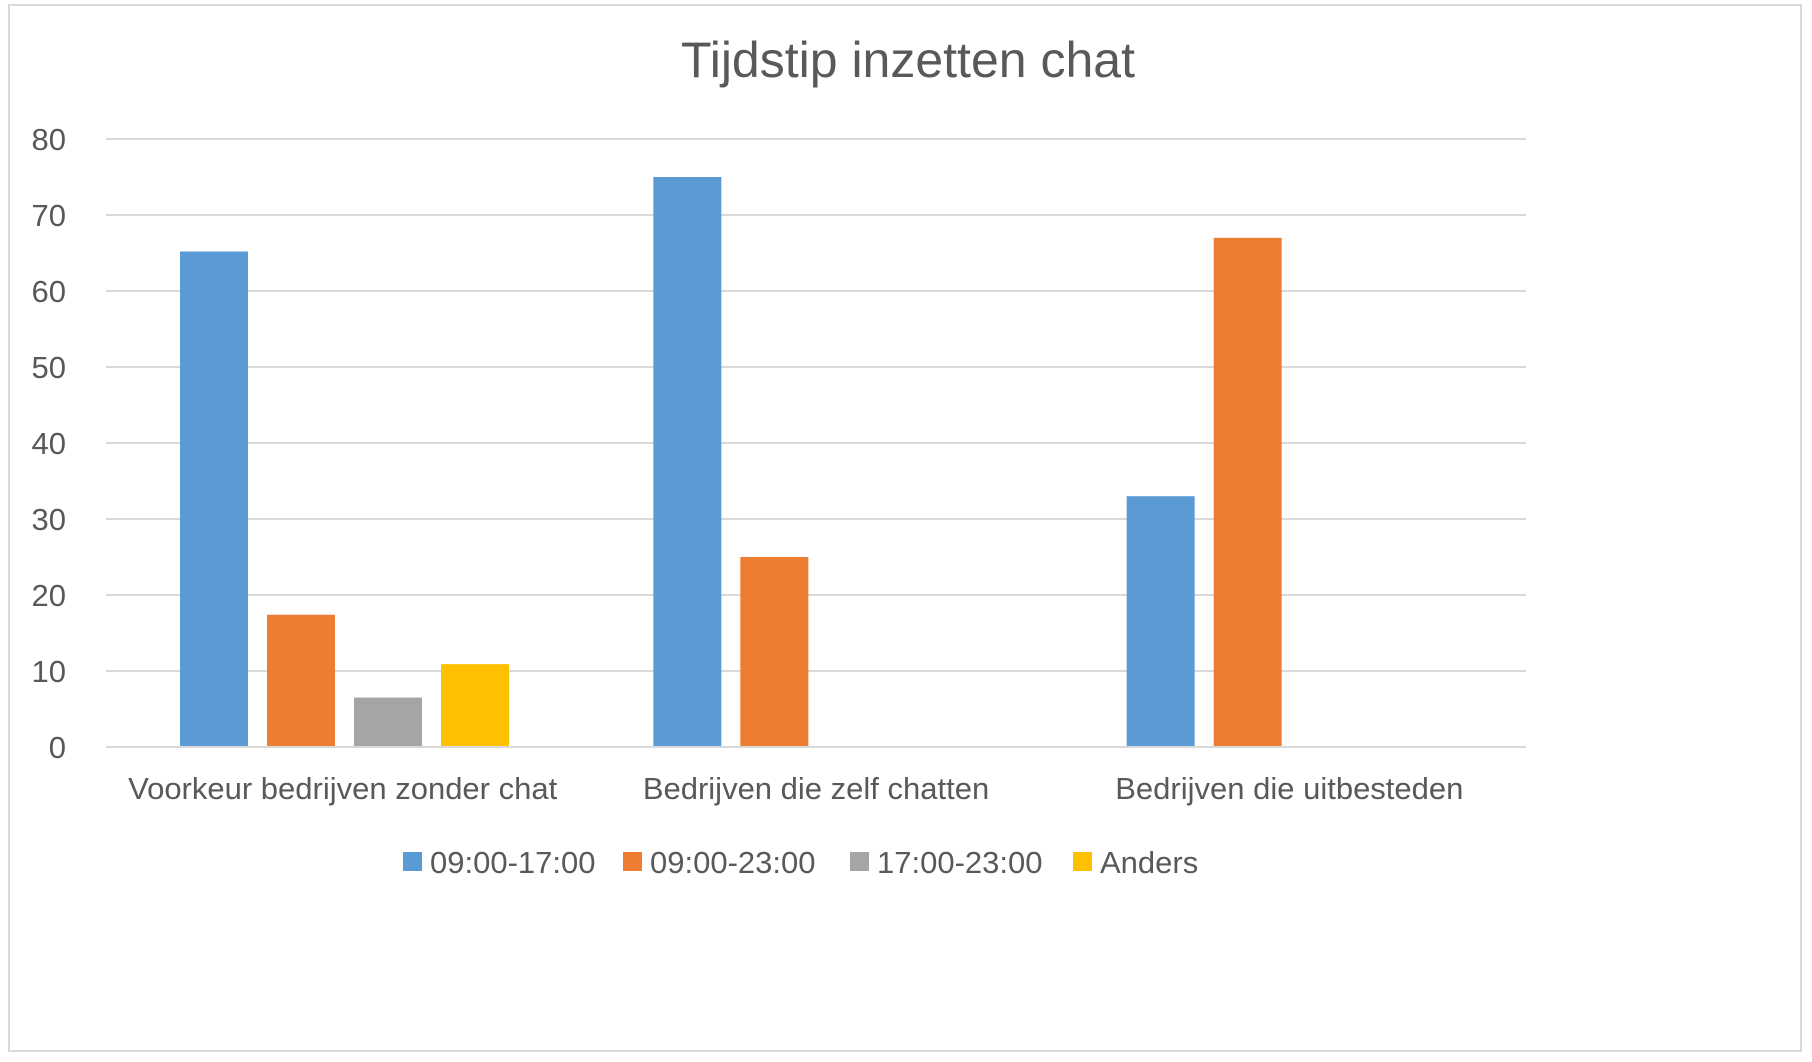 The width and height of the screenshot is (1812, 1062). I want to click on legend: 09:00-17:00 09:00-23:00 17:00-23:00 Anders, so click(800, 862).